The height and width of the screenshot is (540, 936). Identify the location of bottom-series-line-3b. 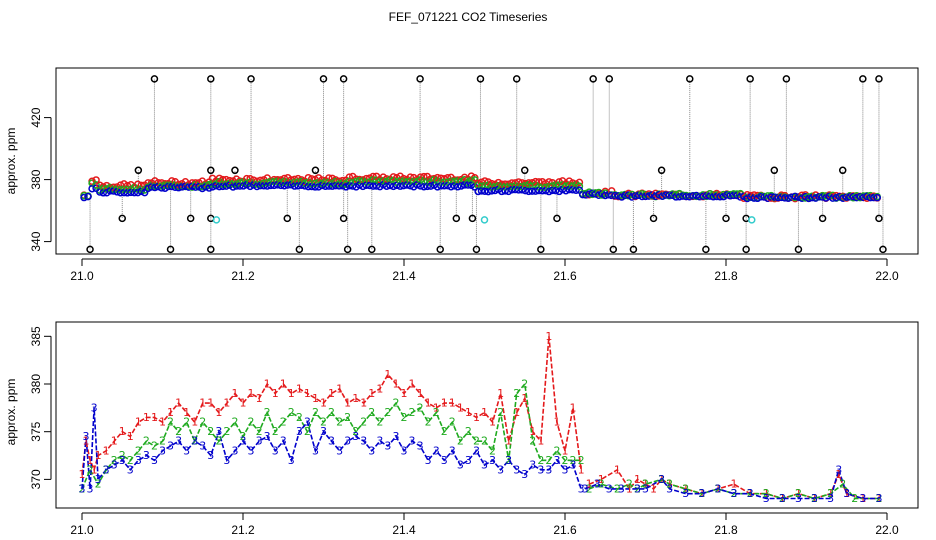
(731, 483).